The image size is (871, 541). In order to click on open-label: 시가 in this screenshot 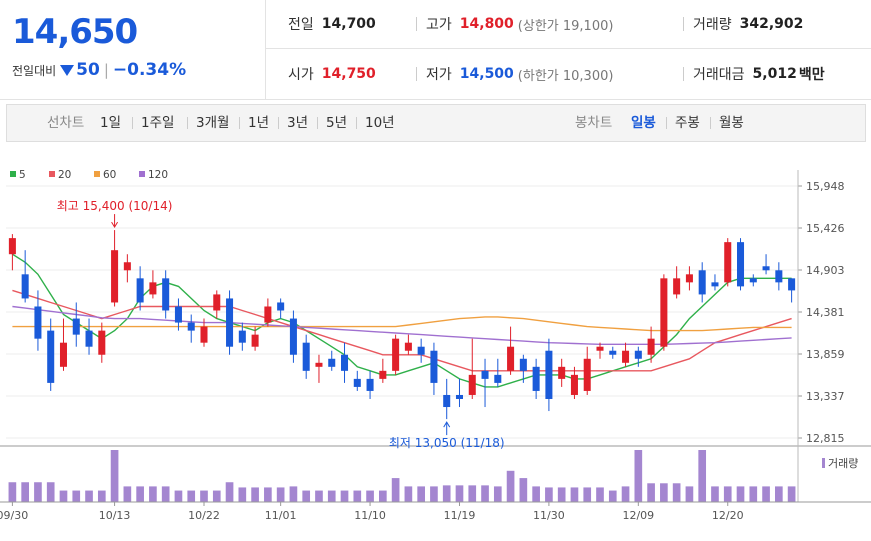, I will do `click(301, 75)`.